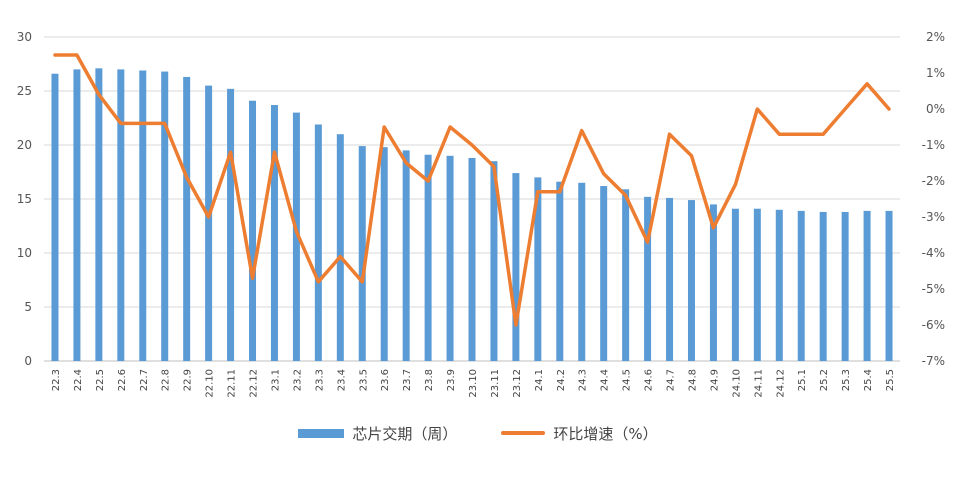 The width and height of the screenshot is (956, 483). What do you see at coordinates (846, 380) in the screenshot?
I see `x-tick-label: 25.3` at bounding box center [846, 380].